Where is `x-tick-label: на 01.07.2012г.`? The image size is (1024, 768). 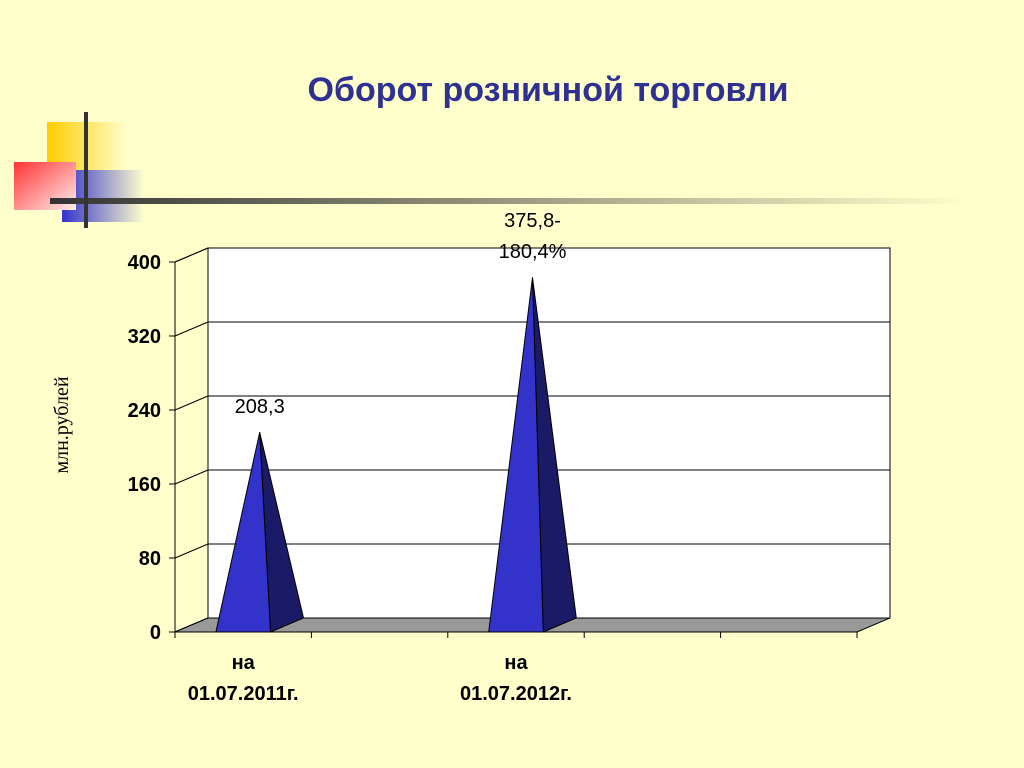
x-tick-label: на 01.07.2012г. is located at coordinates (516, 678).